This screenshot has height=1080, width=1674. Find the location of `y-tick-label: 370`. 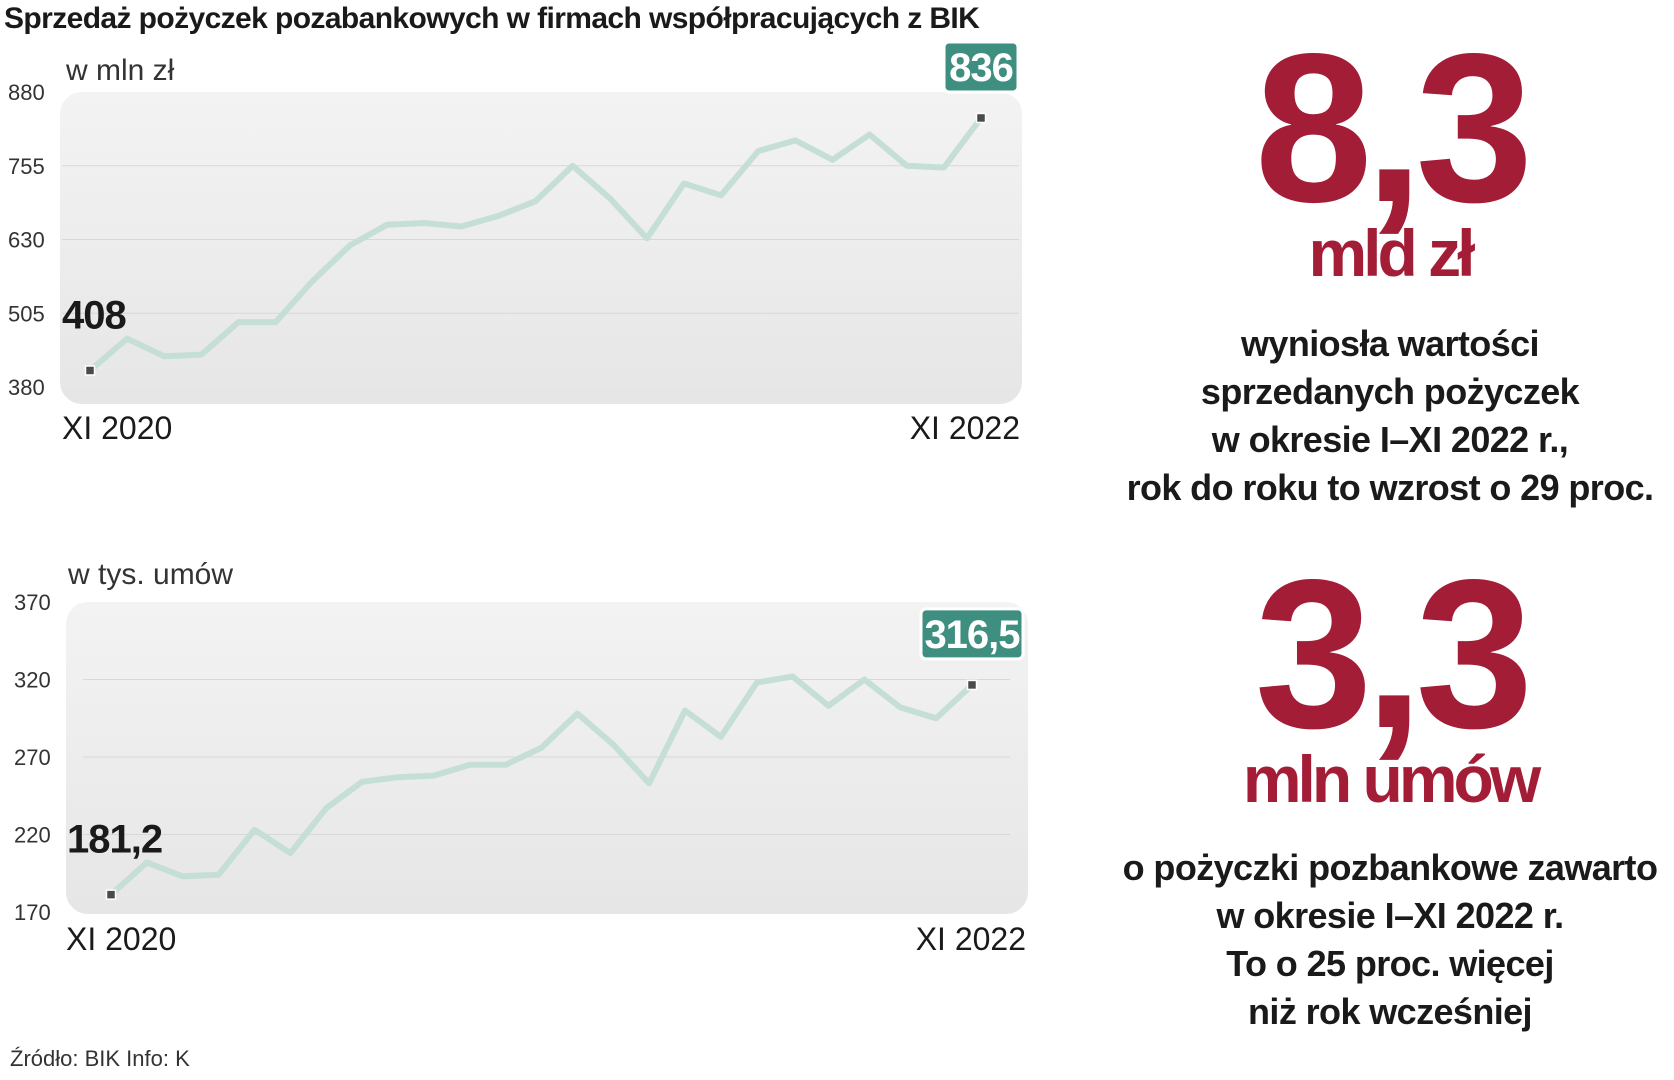

y-tick-label: 370 is located at coordinates (32, 602).